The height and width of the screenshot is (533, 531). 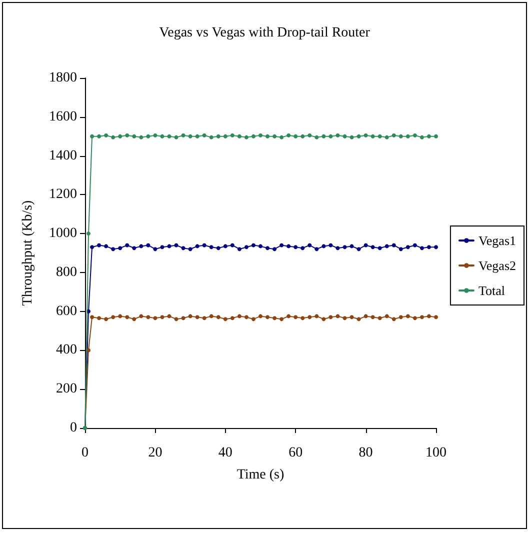 I want to click on y-tick-label: 1200, so click(x=63, y=194).